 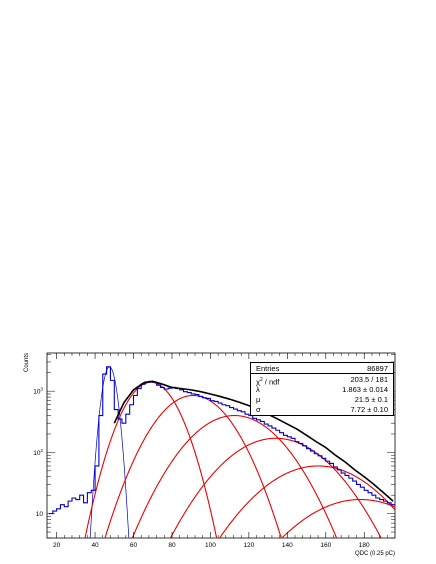 I want to click on x-tick-label: 160, so click(x=325, y=545).